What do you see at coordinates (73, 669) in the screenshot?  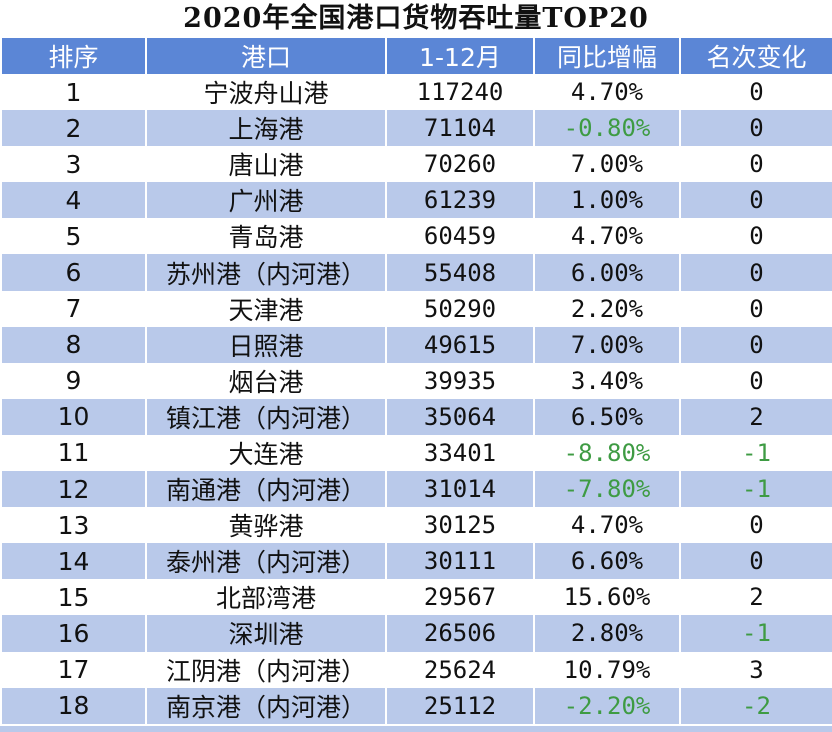 I see `rank-cell: 17` at bounding box center [73, 669].